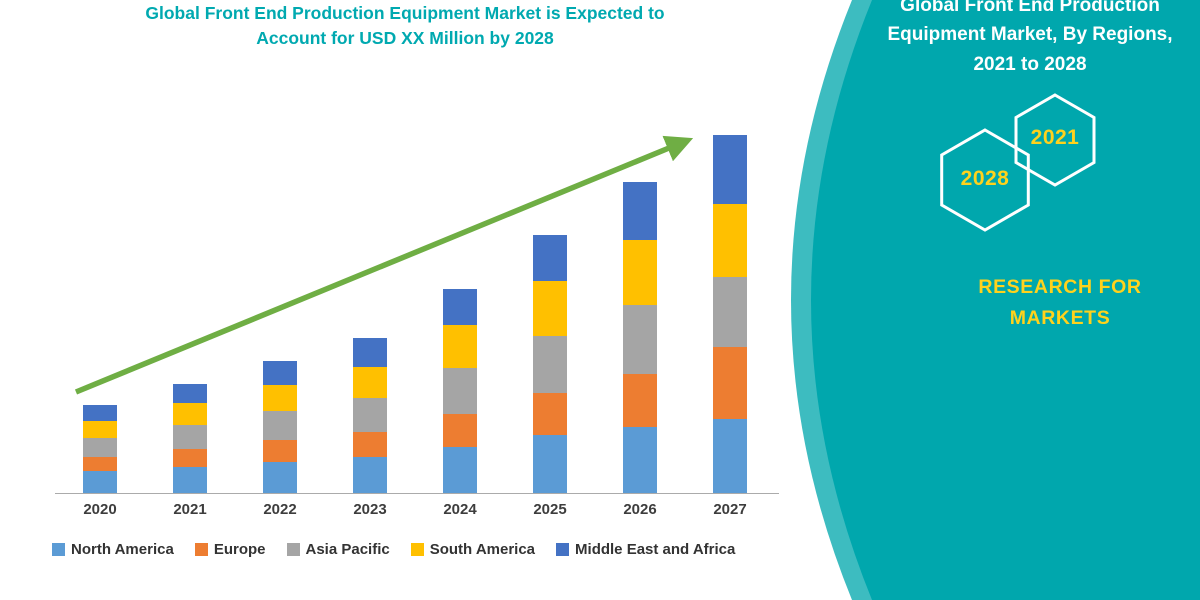 The image size is (1200, 600). Describe the element at coordinates (1055, 137) in the screenshot. I see `hexagon-year-2021: 2021` at that location.